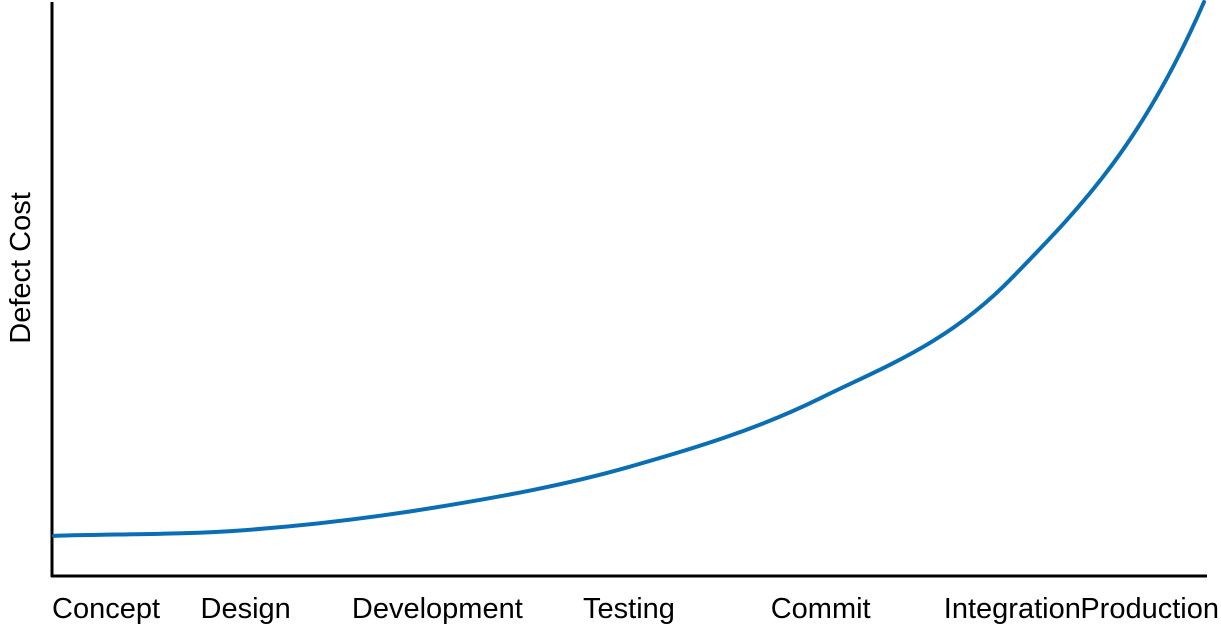  Describe the element at coordinates (106, 609) in the screenshot. I see `x-tick-label: Concept` at that location.